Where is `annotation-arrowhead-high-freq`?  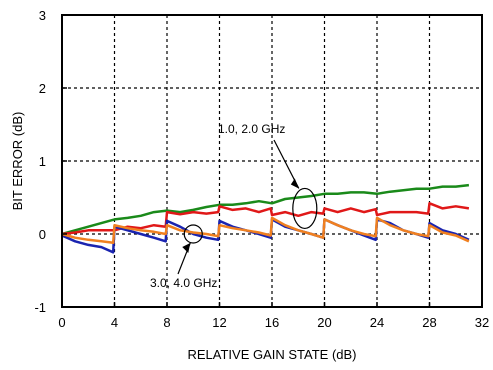
annotation-arrowhead-high-freq is located at coordinates (294, 183).